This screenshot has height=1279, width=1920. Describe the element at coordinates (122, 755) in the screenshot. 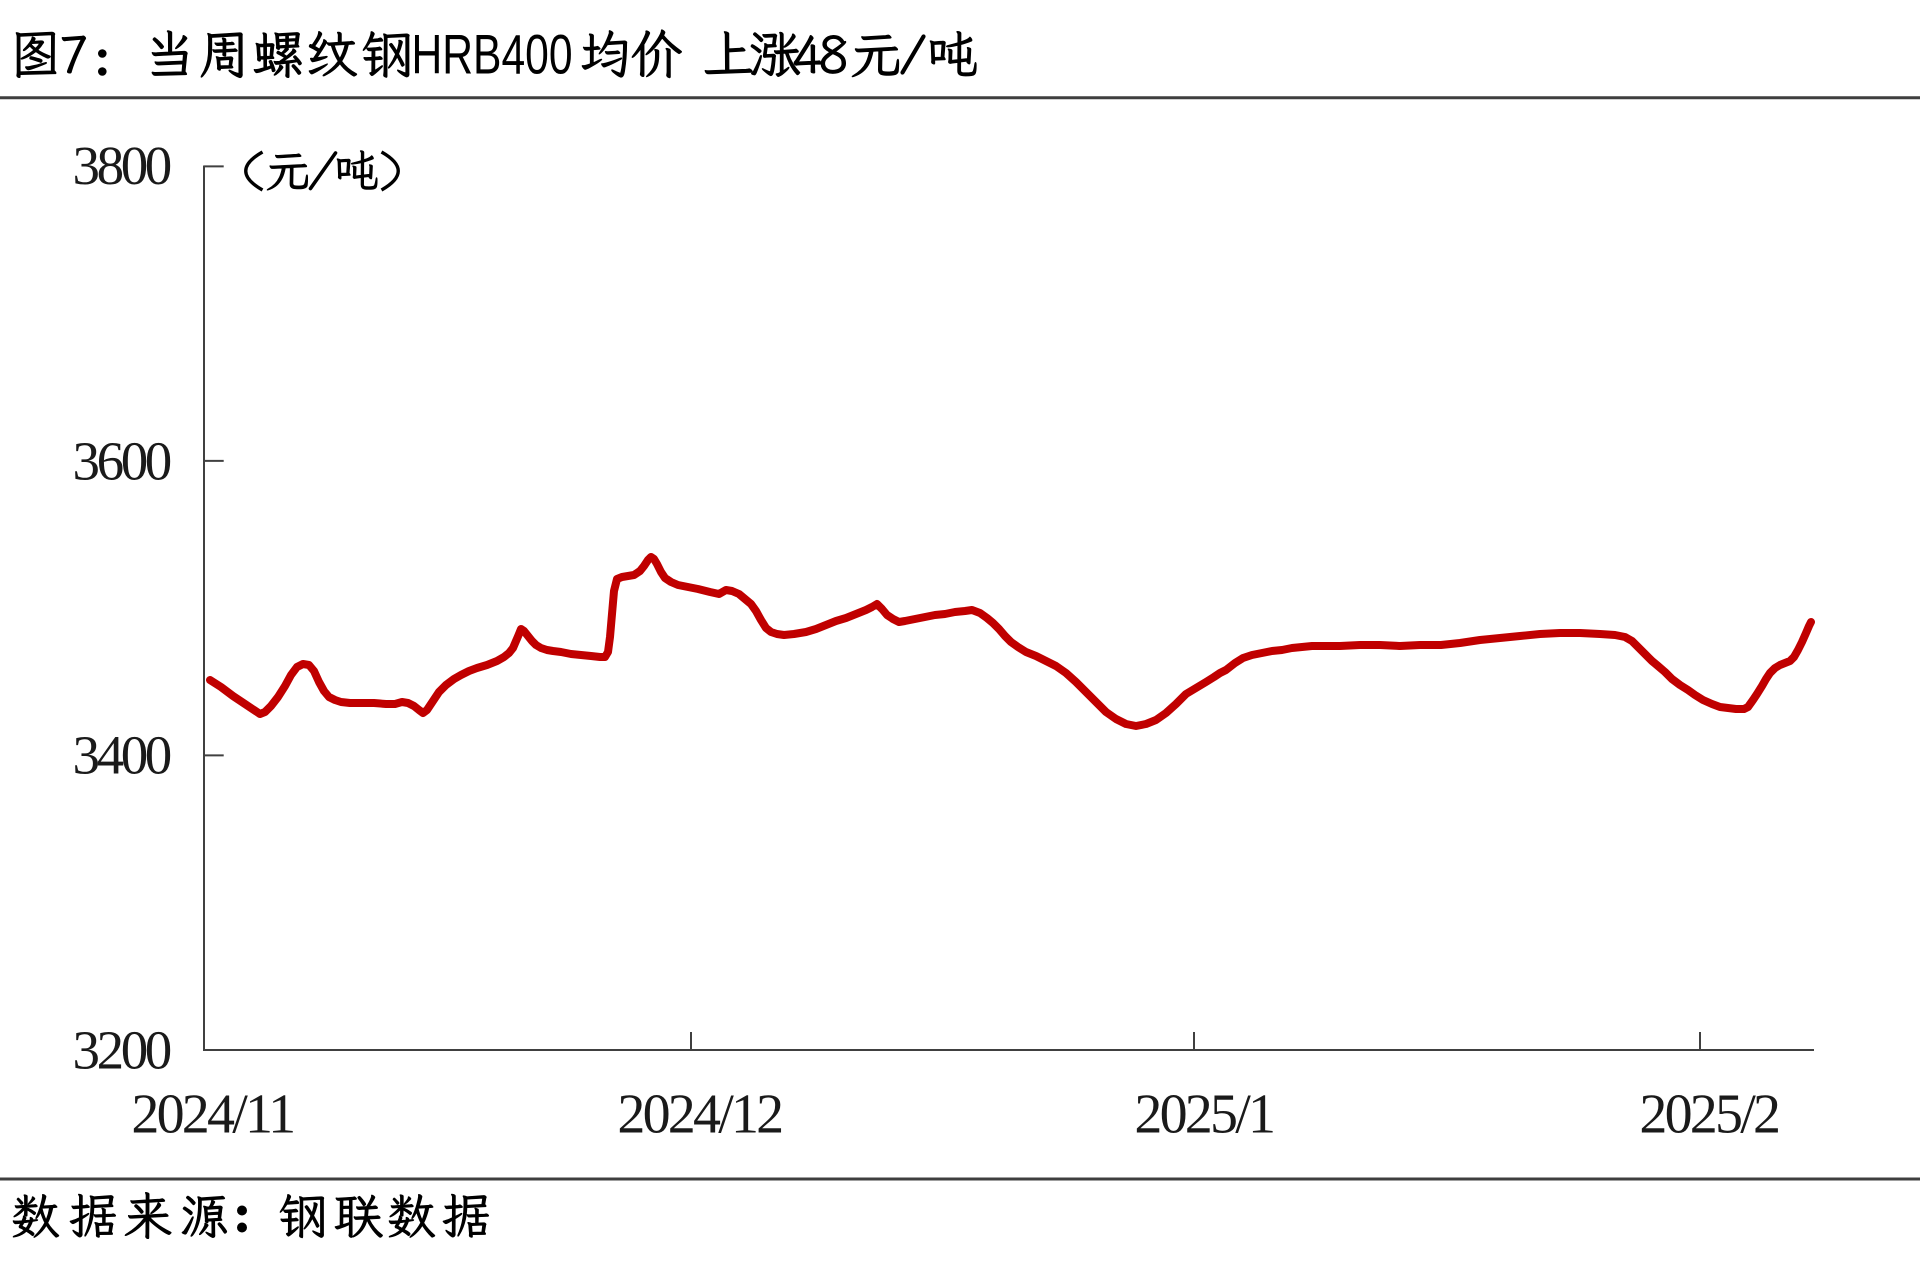

I see `svg-text: 3400` at that location.